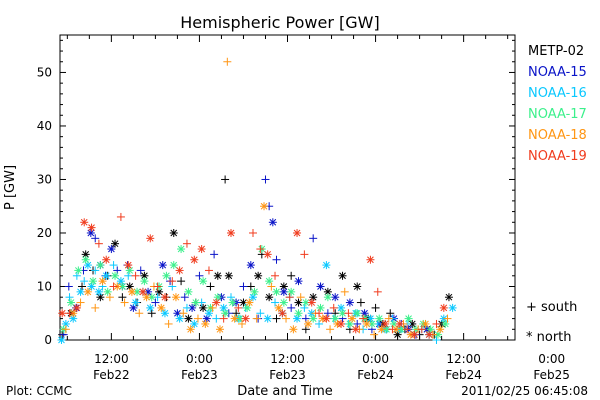 The height and width of the screenshot is (400, 600). I want to click on y-tick-label: 10, so click(44, 286).